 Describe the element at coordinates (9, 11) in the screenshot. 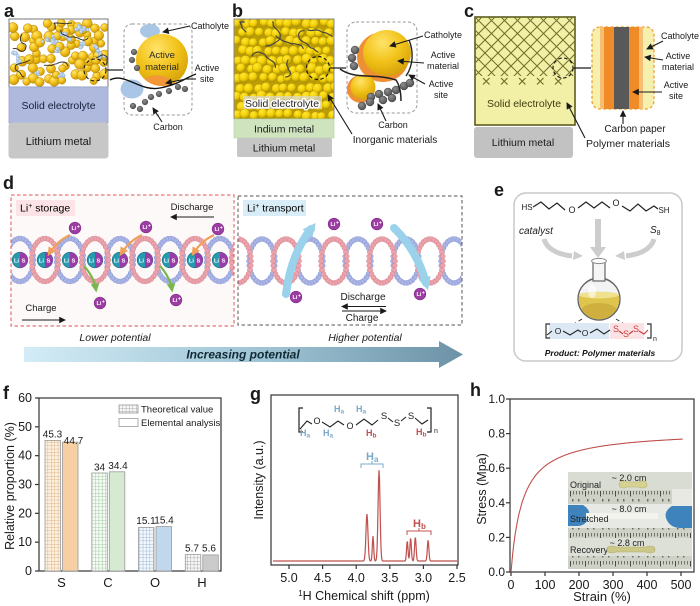

I see `svg-text: a` at that location.